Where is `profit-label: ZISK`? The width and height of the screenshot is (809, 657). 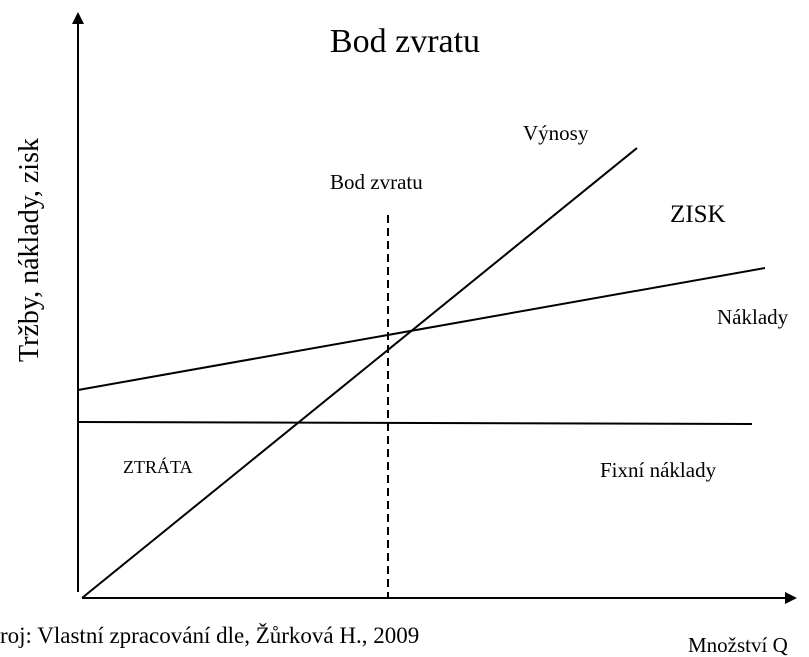
profit-label: ZISK is located at coordinates (698, 214).